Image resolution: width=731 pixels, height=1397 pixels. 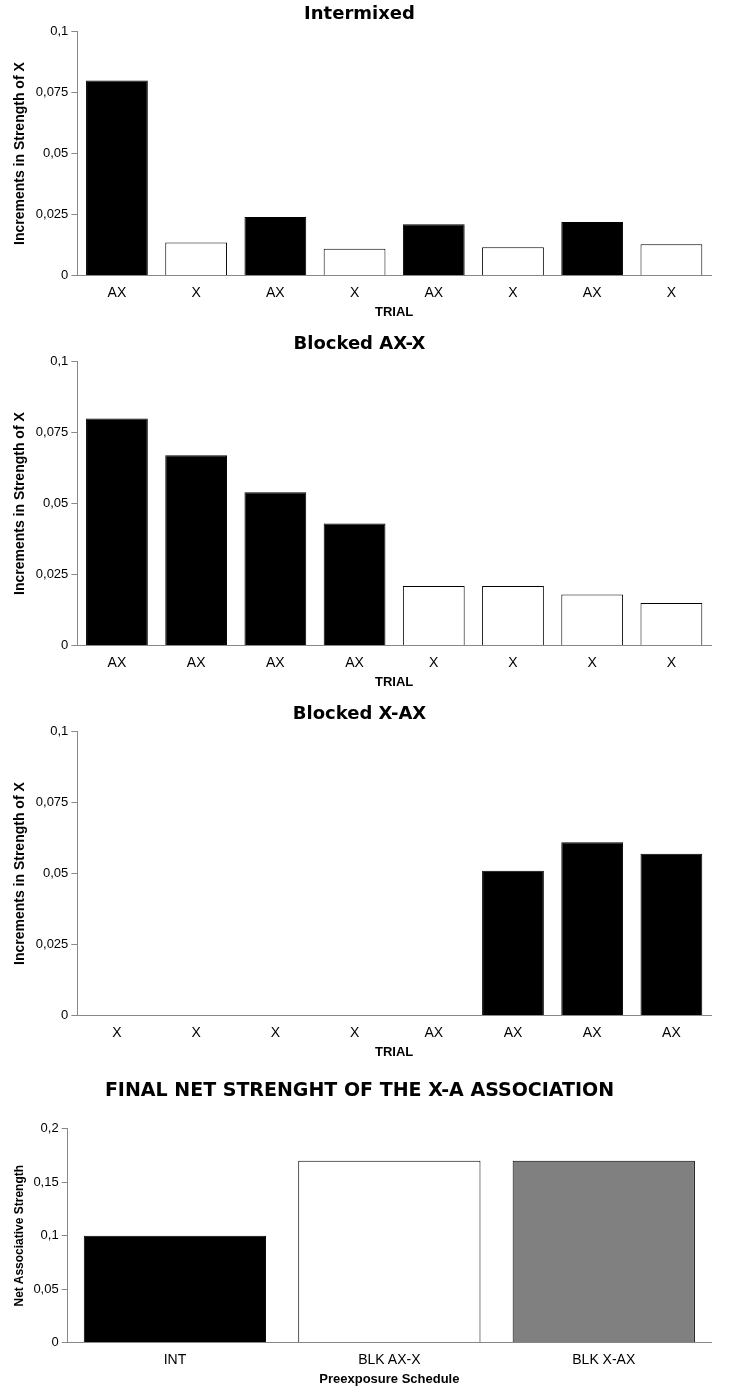 I want to click on y-tick-label: 0,2, so click(x=49, y=1128).